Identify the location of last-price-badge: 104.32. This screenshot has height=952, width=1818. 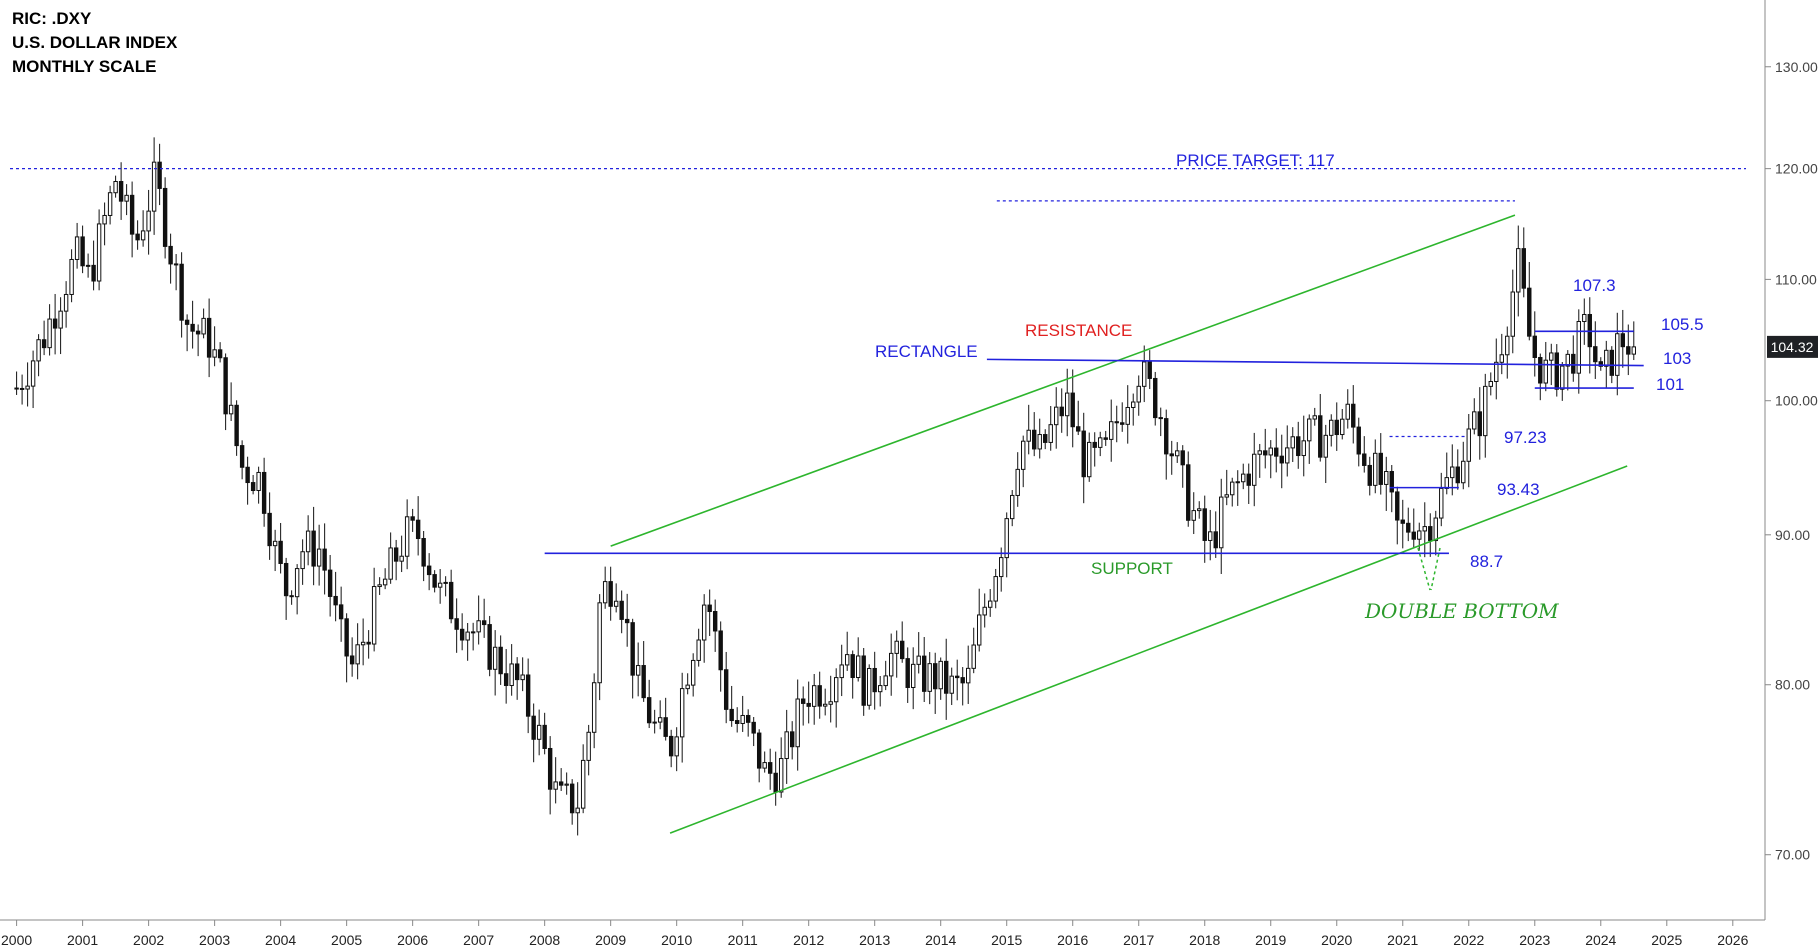
(1792, 346).